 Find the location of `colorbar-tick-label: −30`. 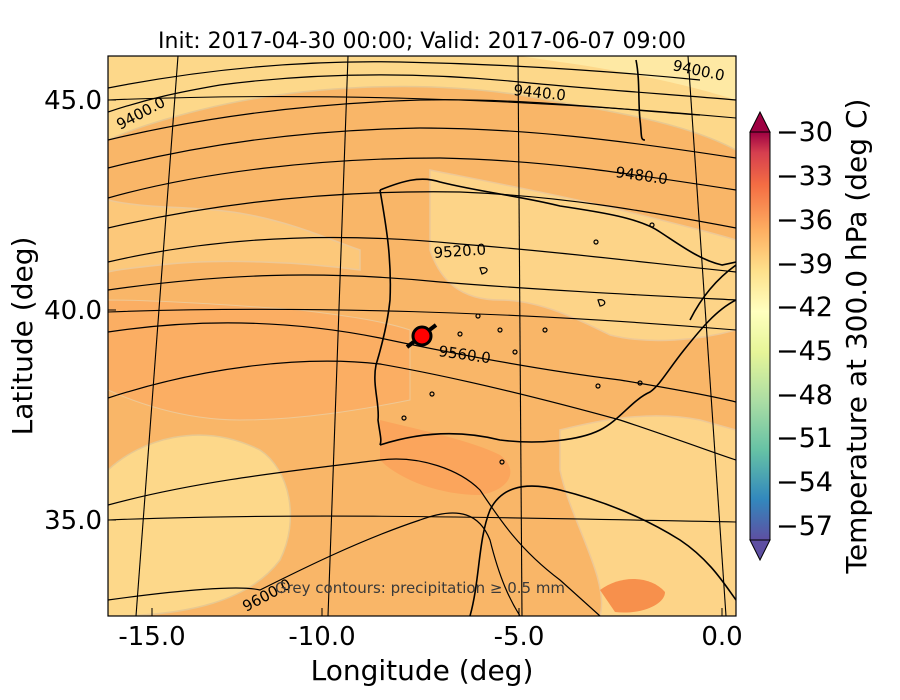

colorbar-tick-label: −30 is located at coordinates (804, 132).